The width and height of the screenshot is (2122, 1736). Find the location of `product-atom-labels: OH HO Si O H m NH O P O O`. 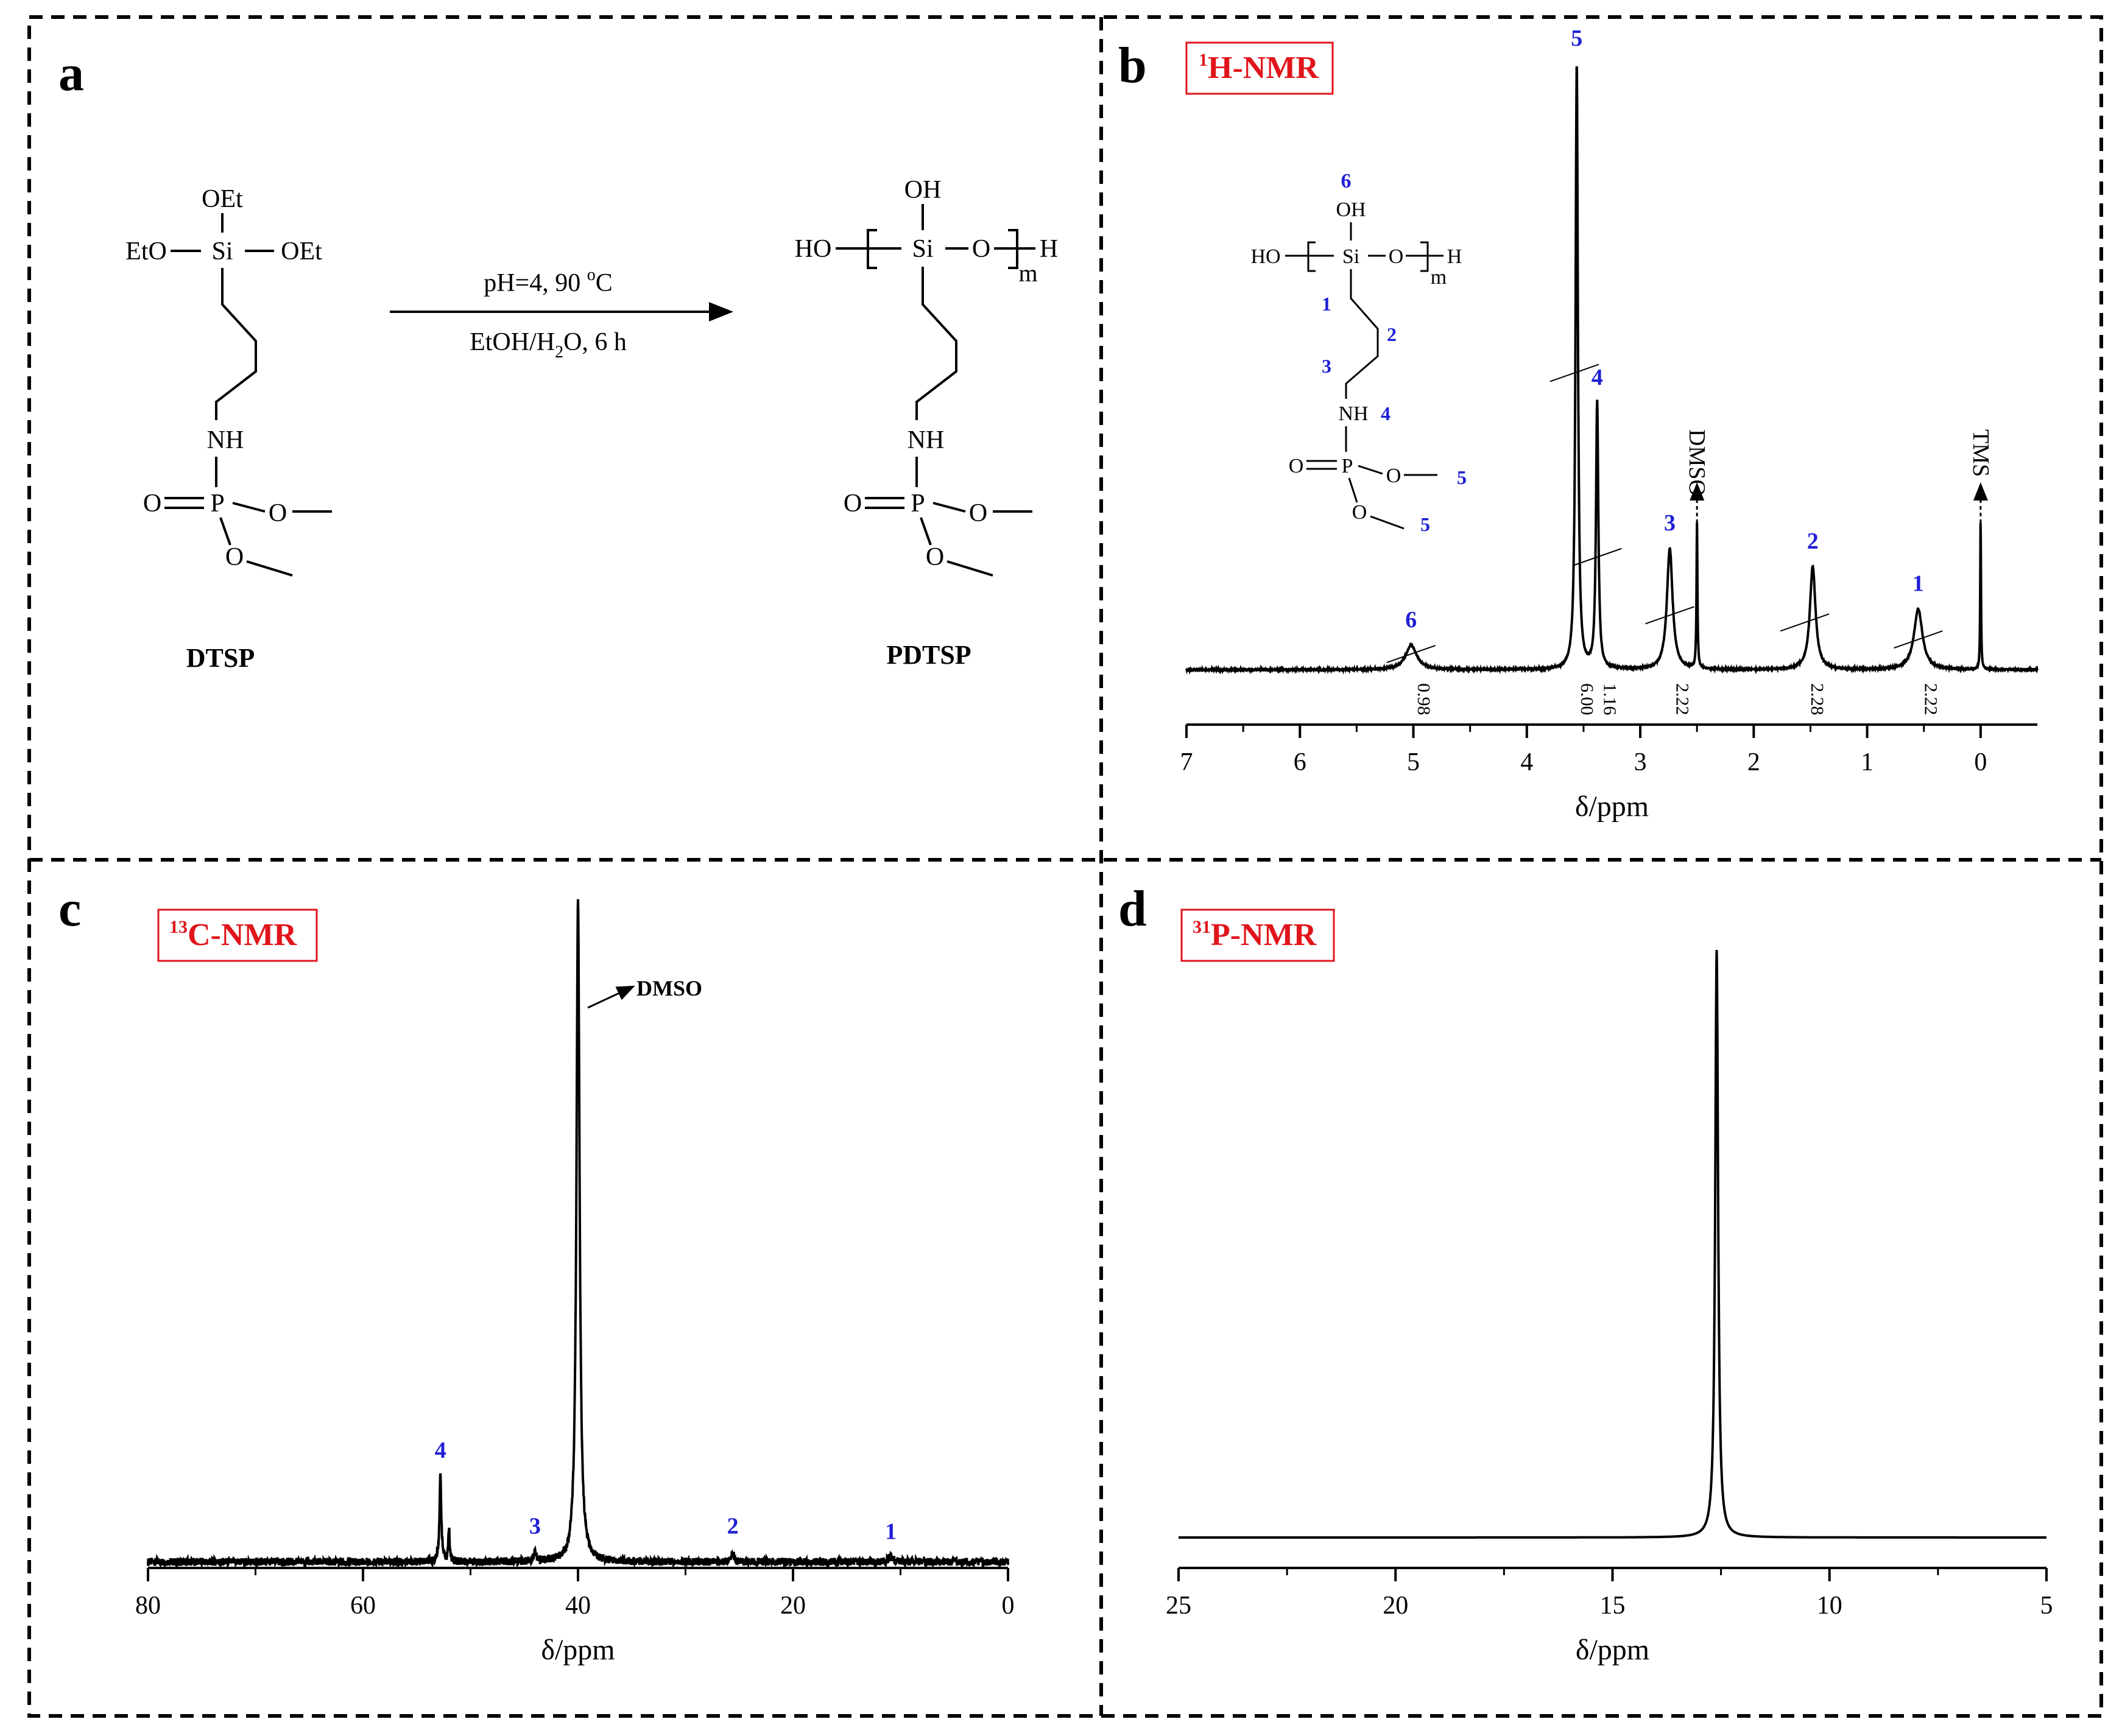

product-atom-labels: OH HO Si O H m NH O P O O is located at coordinates (927, 373).